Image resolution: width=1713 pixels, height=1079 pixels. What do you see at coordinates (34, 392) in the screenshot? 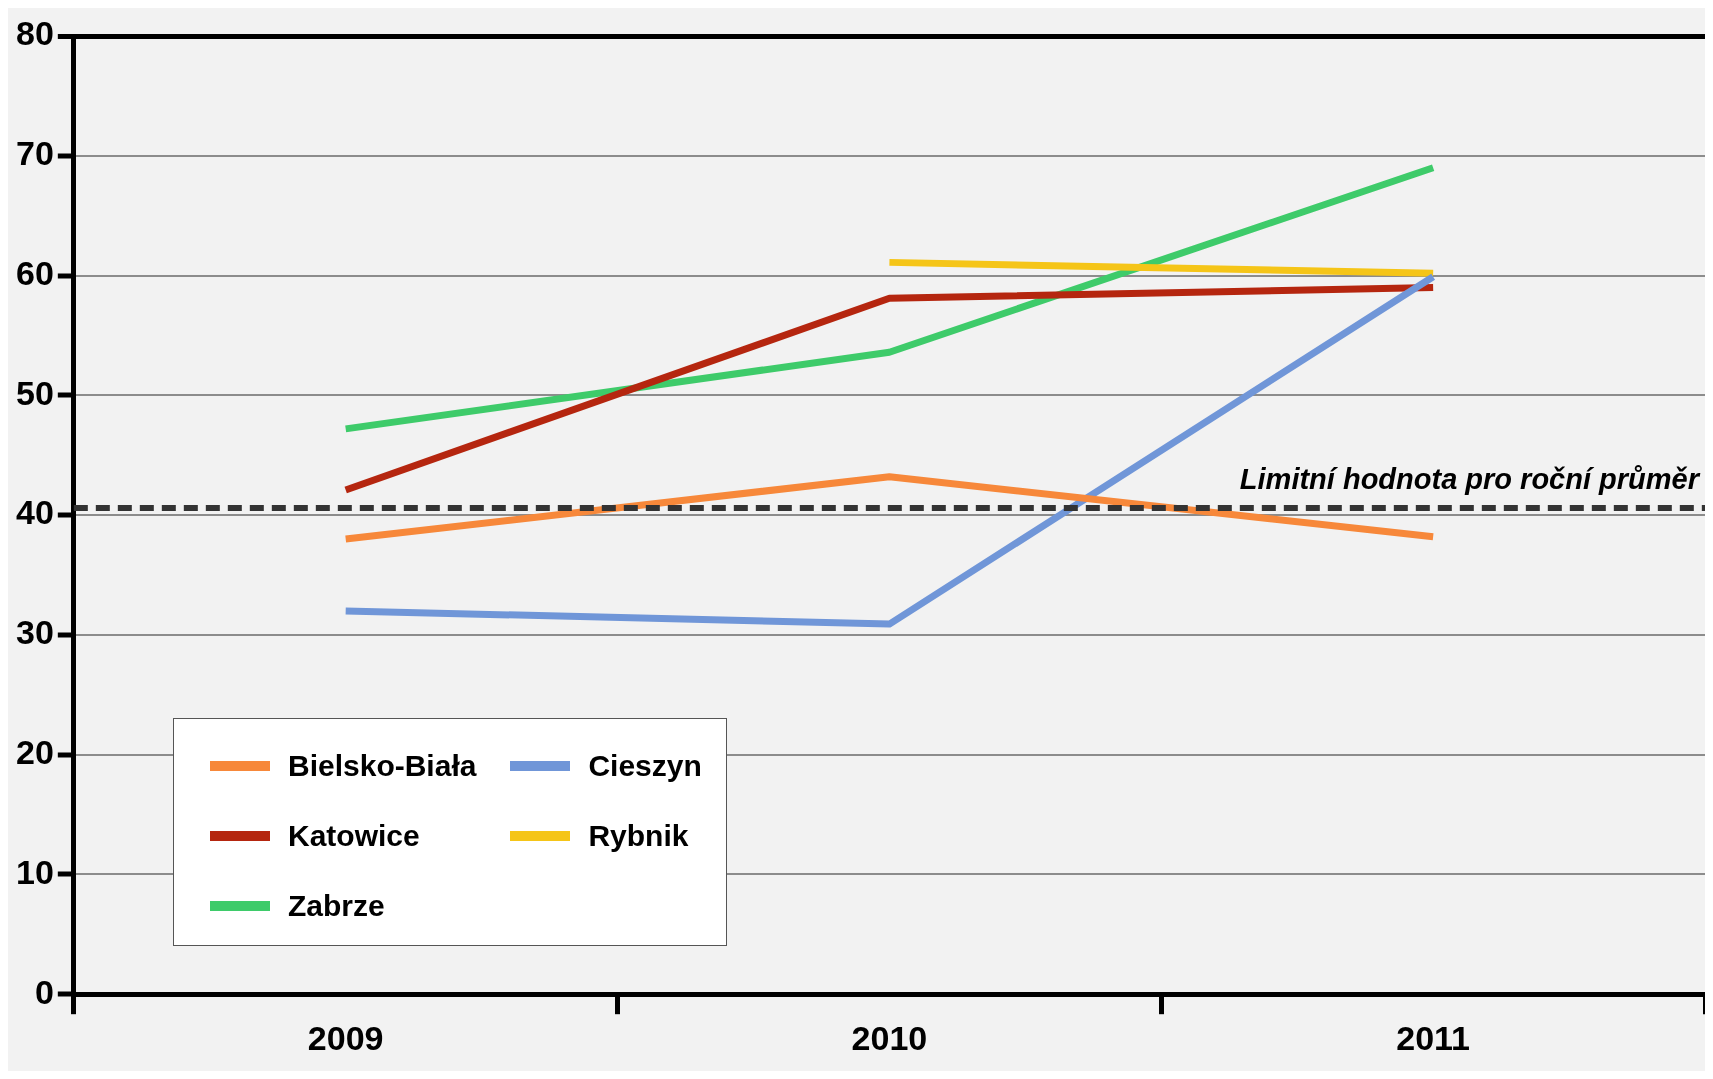
I see `y-tick-label: 50` at bounding box center [34, 392].